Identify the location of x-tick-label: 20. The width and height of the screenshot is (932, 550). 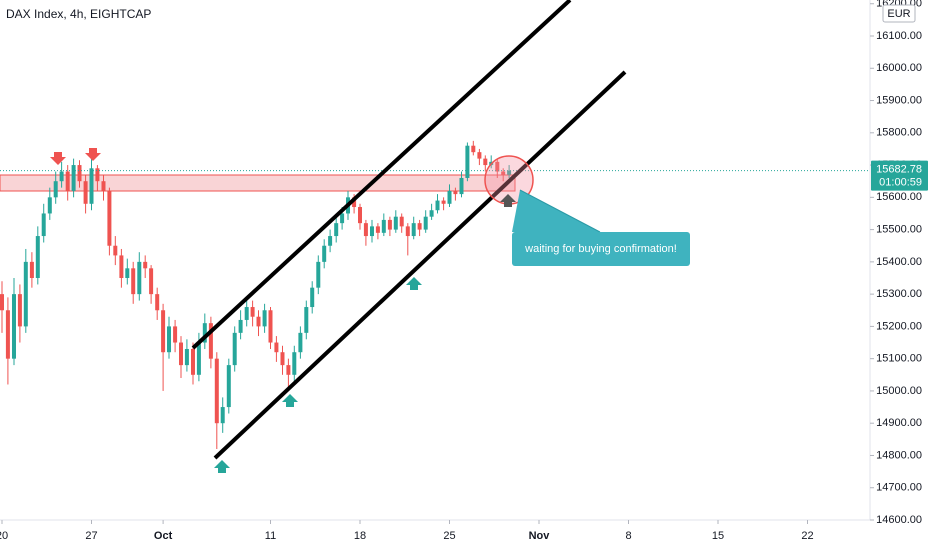
(4, 536).